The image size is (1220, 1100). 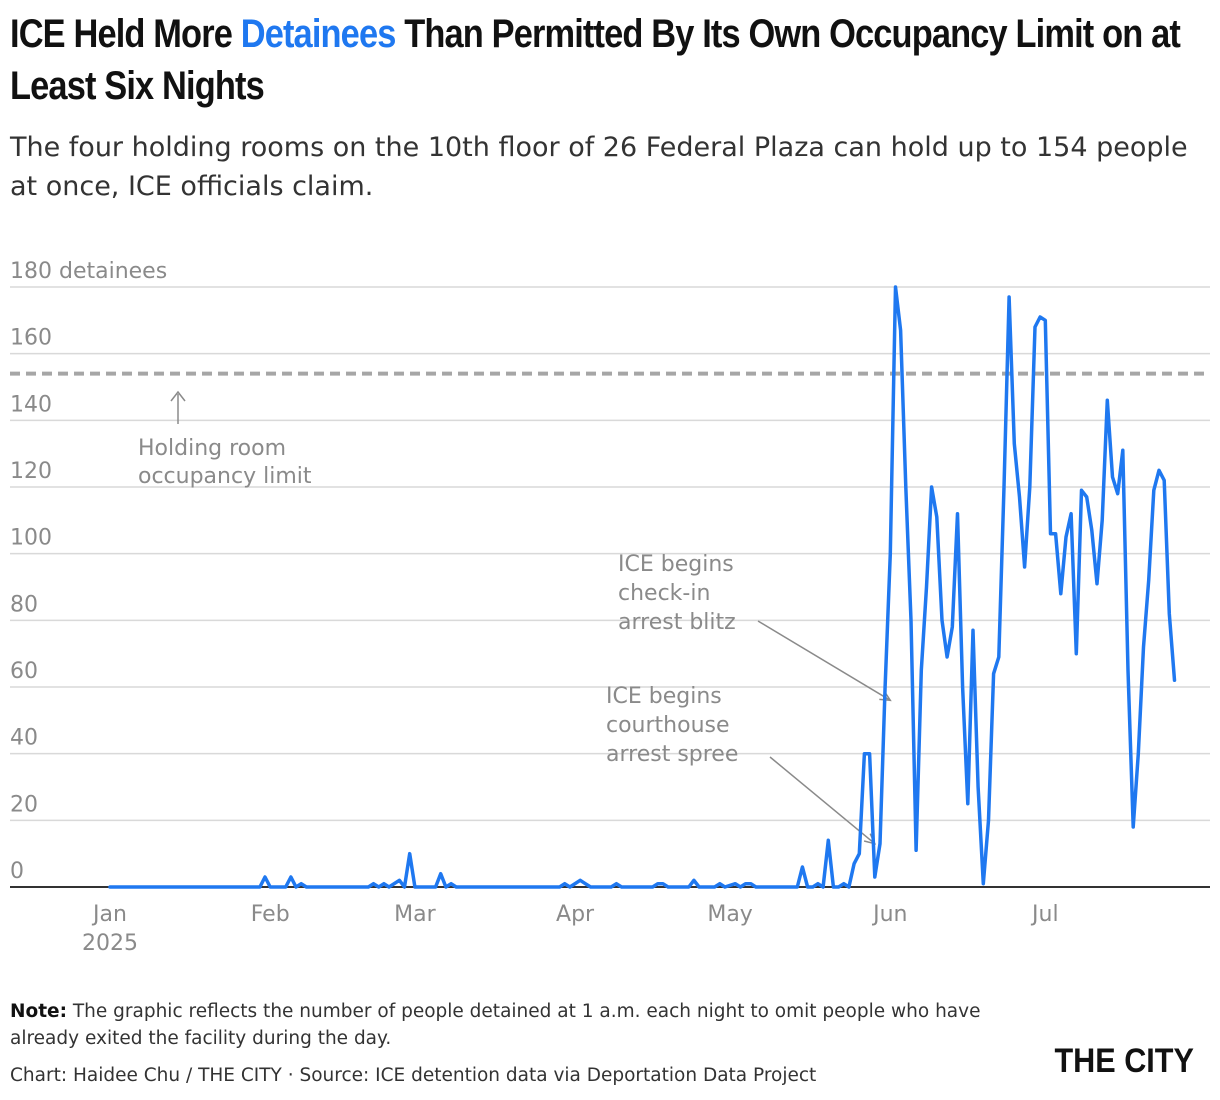 I want to click on y-tick-label: 100, so click(x=31, y=538).